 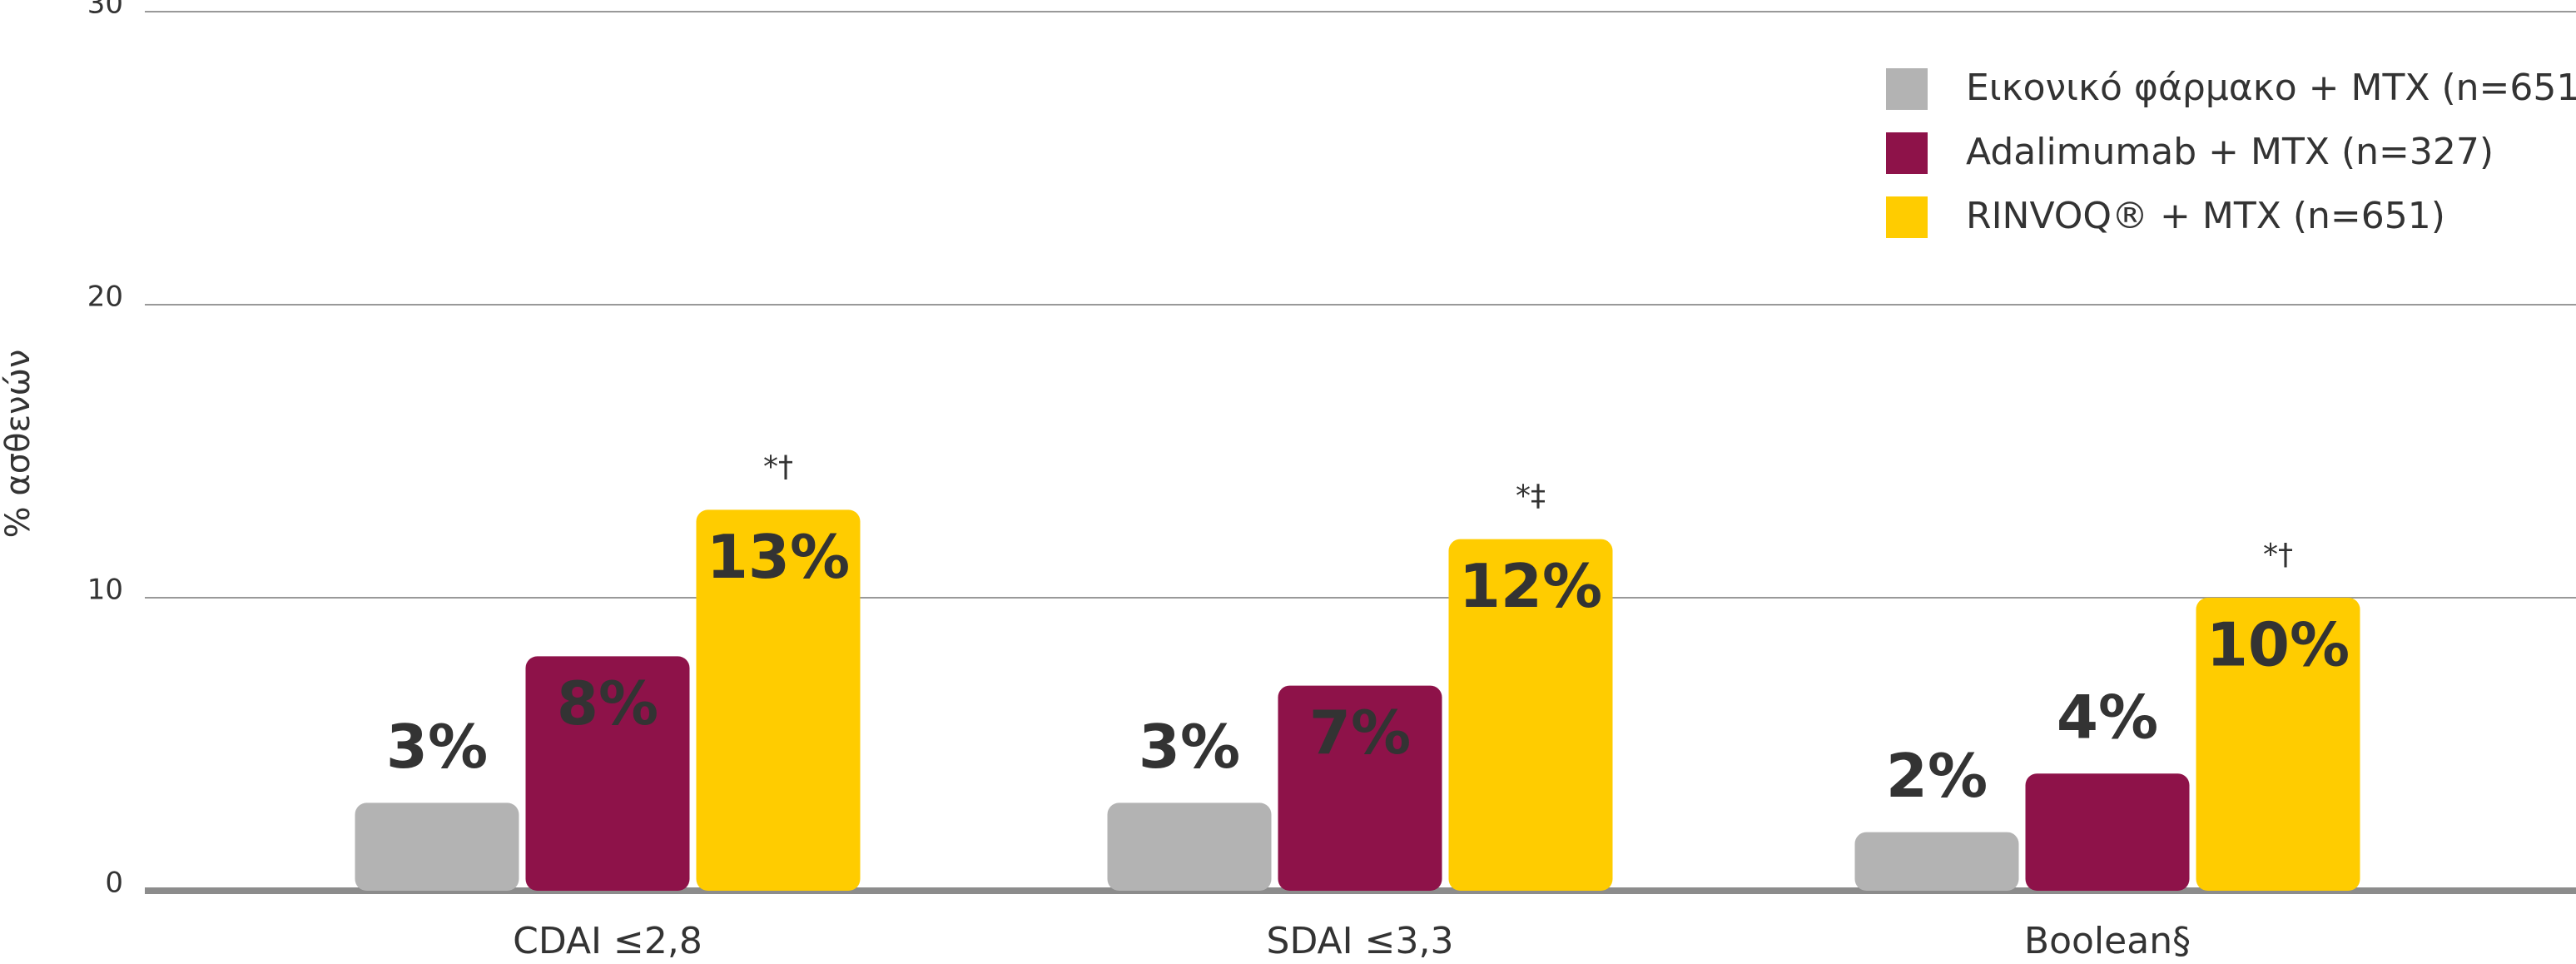 What do you see at coordinates (2107, 718) in the screenshot?
I see `value-label: 4%` at bounding box center [2107, 718].